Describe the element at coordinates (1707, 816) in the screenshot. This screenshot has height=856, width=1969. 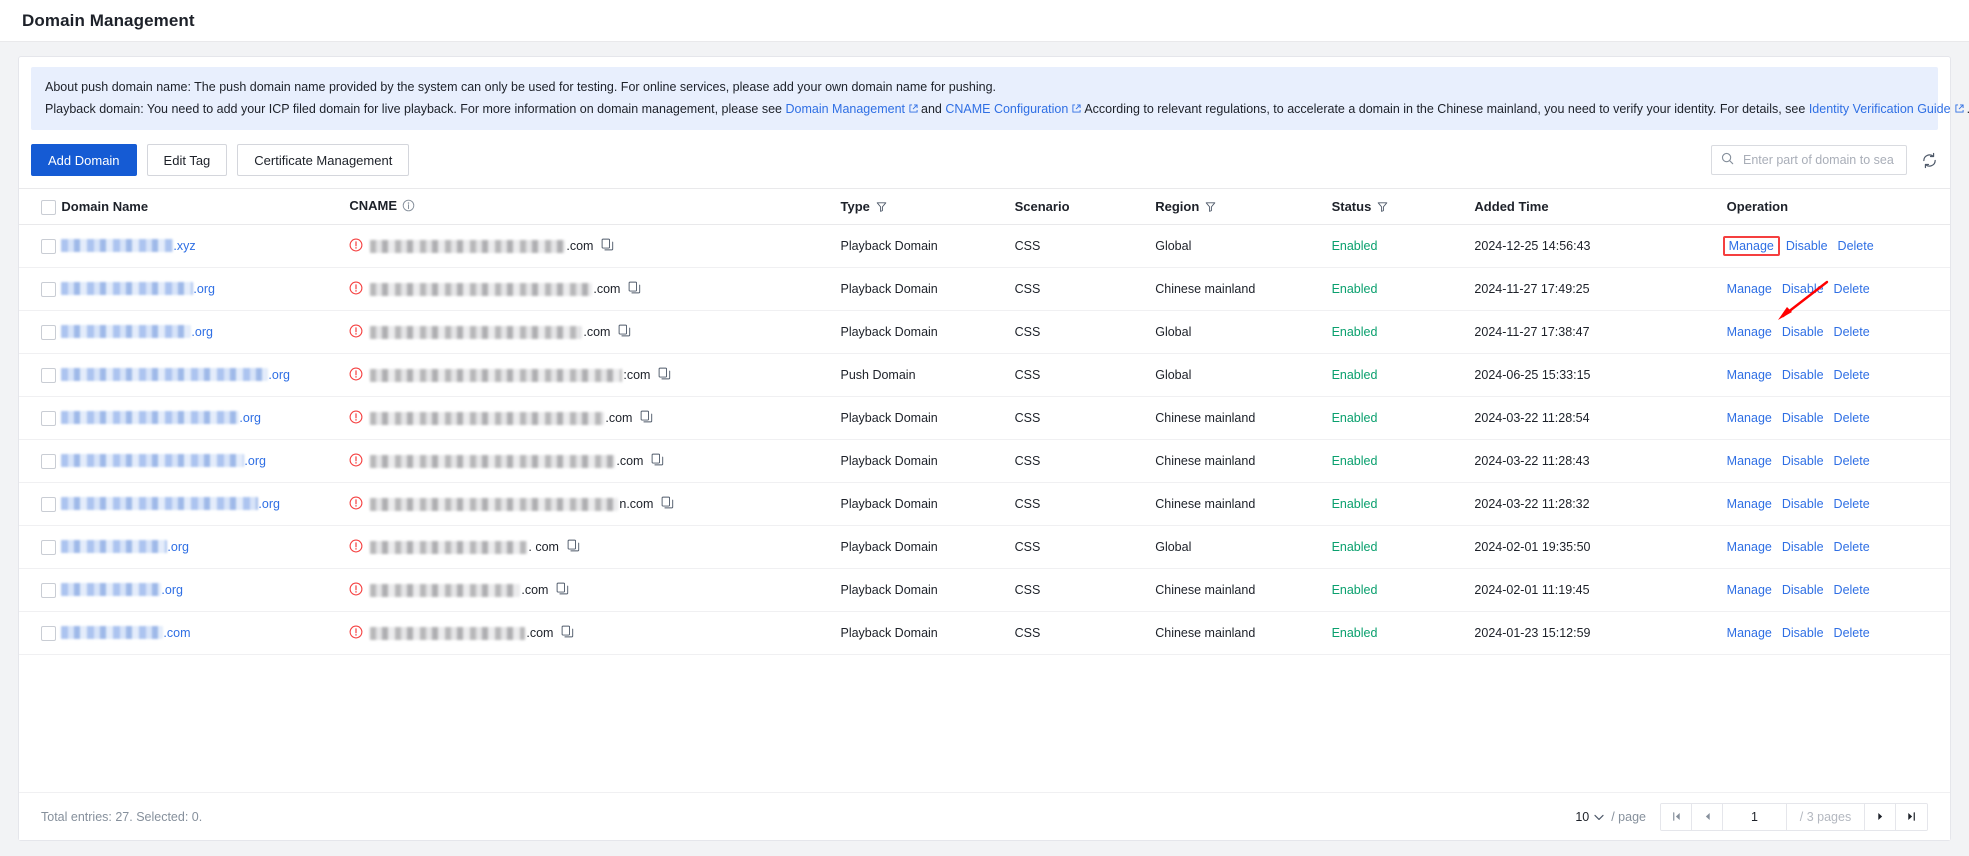
I see `previous-page-button` at that location.